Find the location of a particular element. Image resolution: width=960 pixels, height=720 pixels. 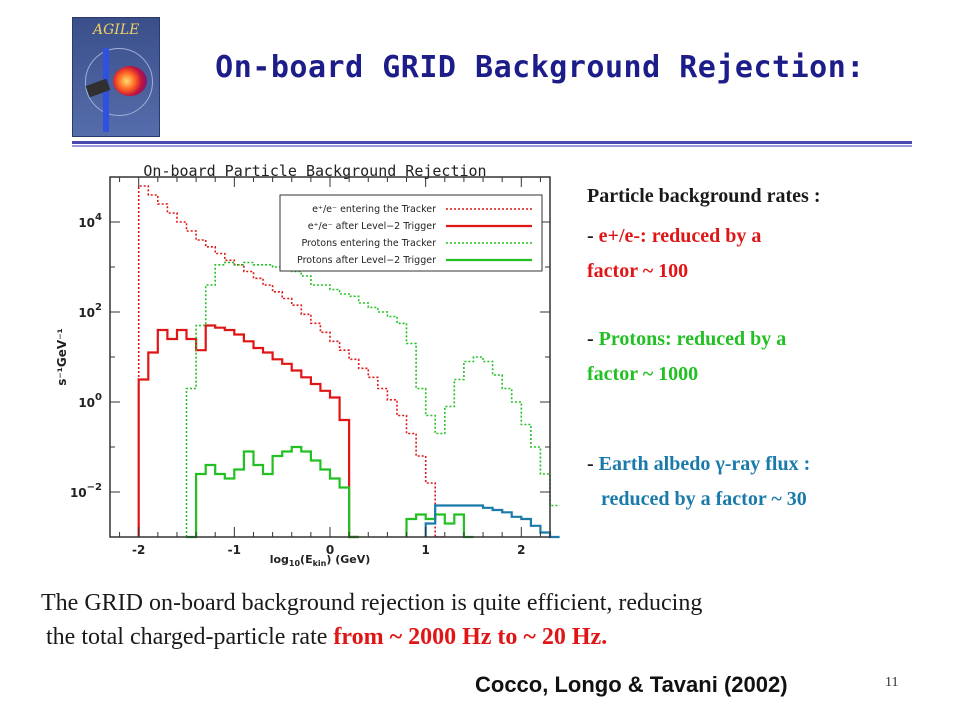

series-2-line is located at coordinates (372, 399).